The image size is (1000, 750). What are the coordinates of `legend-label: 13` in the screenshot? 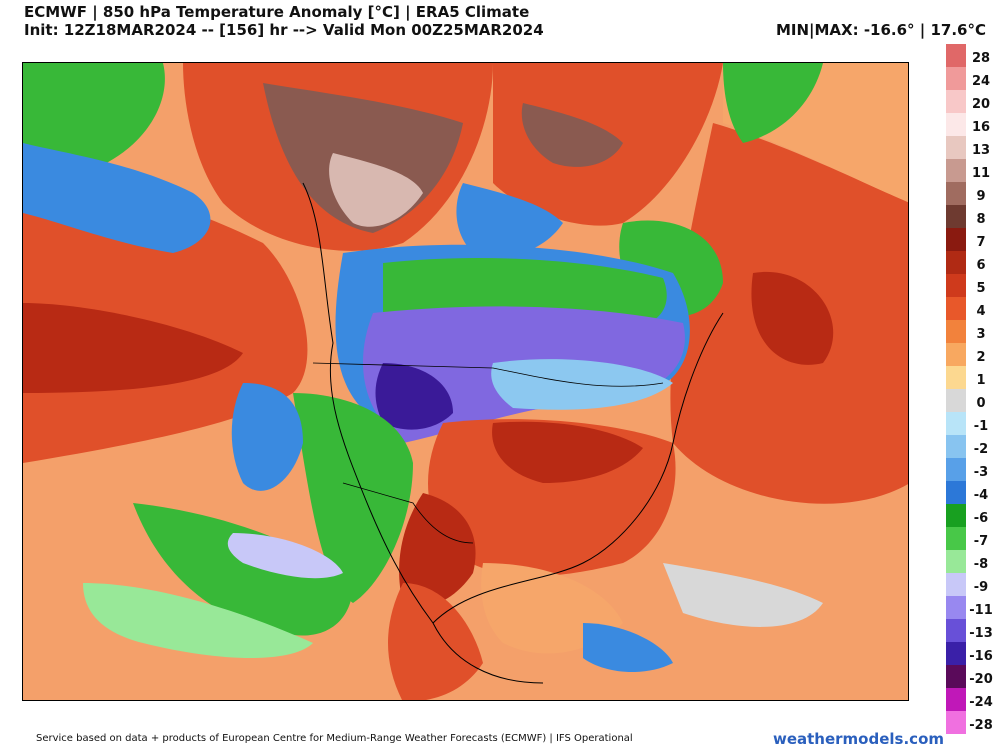 It's located at (981, 150).